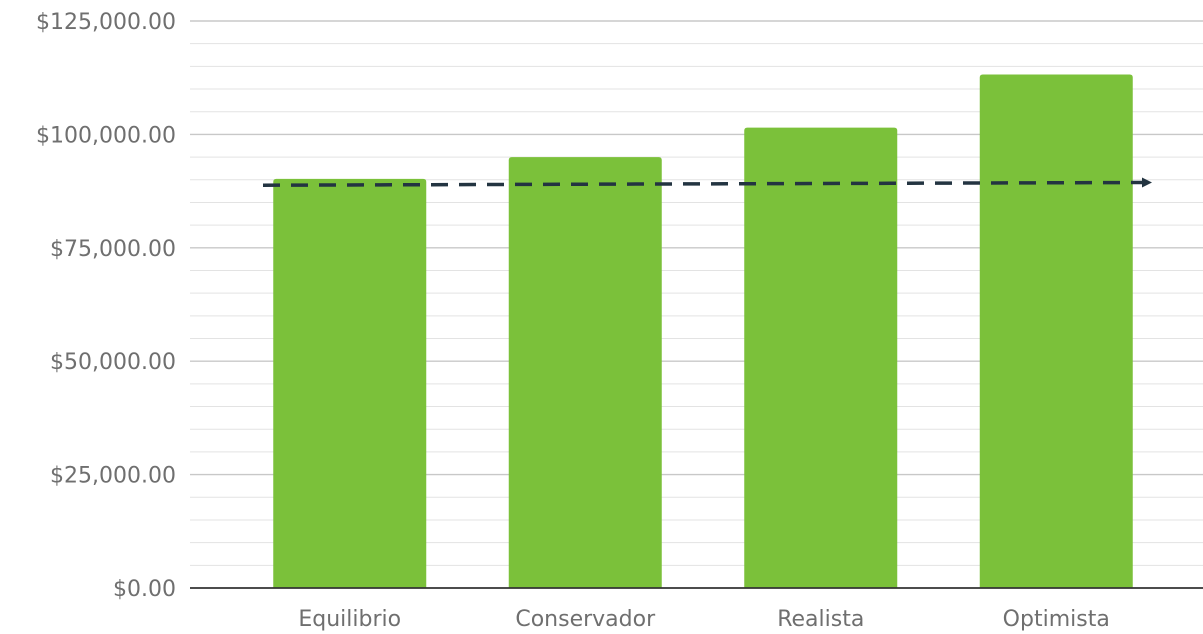 The image size is (1203, 634). Describe the element at coordinates (703, 619) in the screenshot. I see `x-axis-category-labels: Equilibrio Conservador Realista Optimista` at that location.